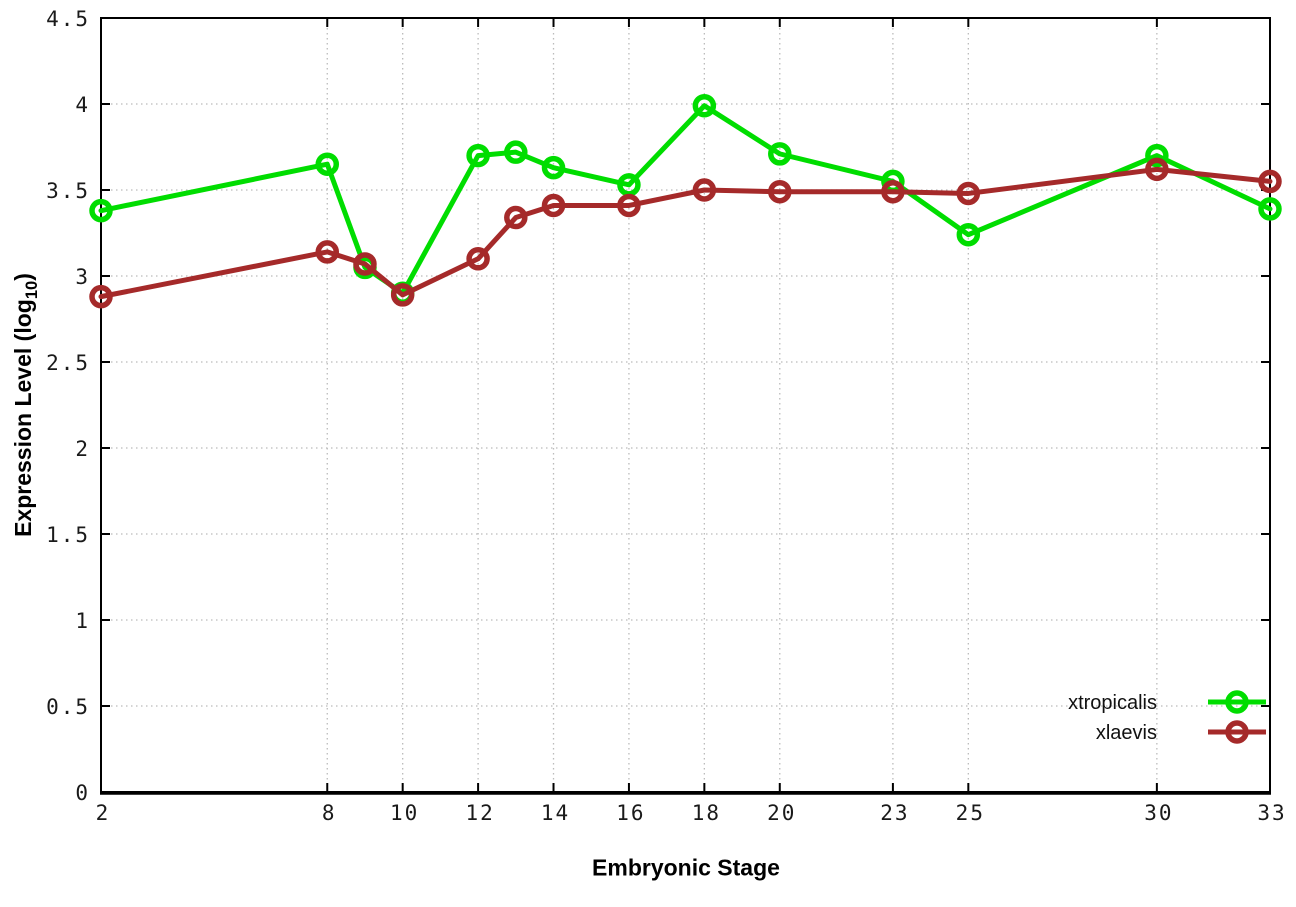  Describe the element at coordinates (82, 793) in the screenshot. I see `y-tick-label: 0` at that location.